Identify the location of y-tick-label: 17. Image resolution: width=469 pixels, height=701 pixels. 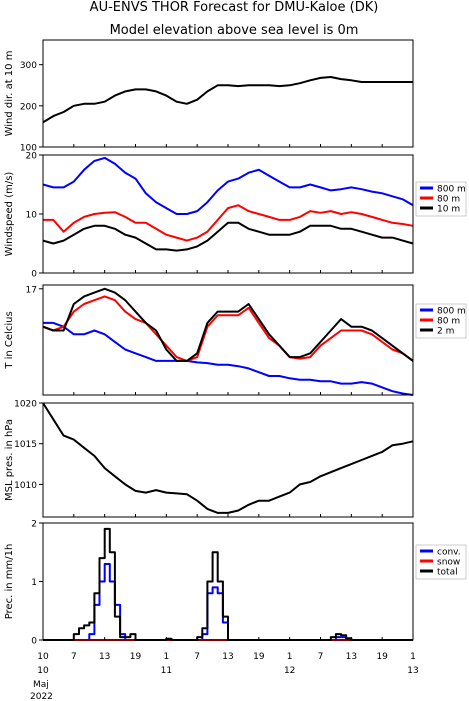
(31, 290).